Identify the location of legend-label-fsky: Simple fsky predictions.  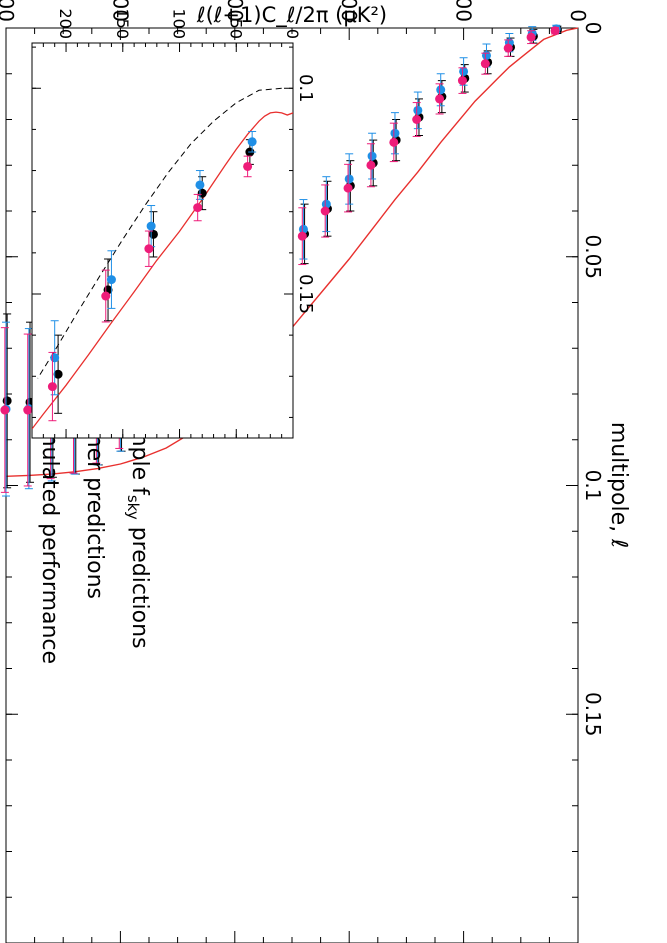
(138, 527).